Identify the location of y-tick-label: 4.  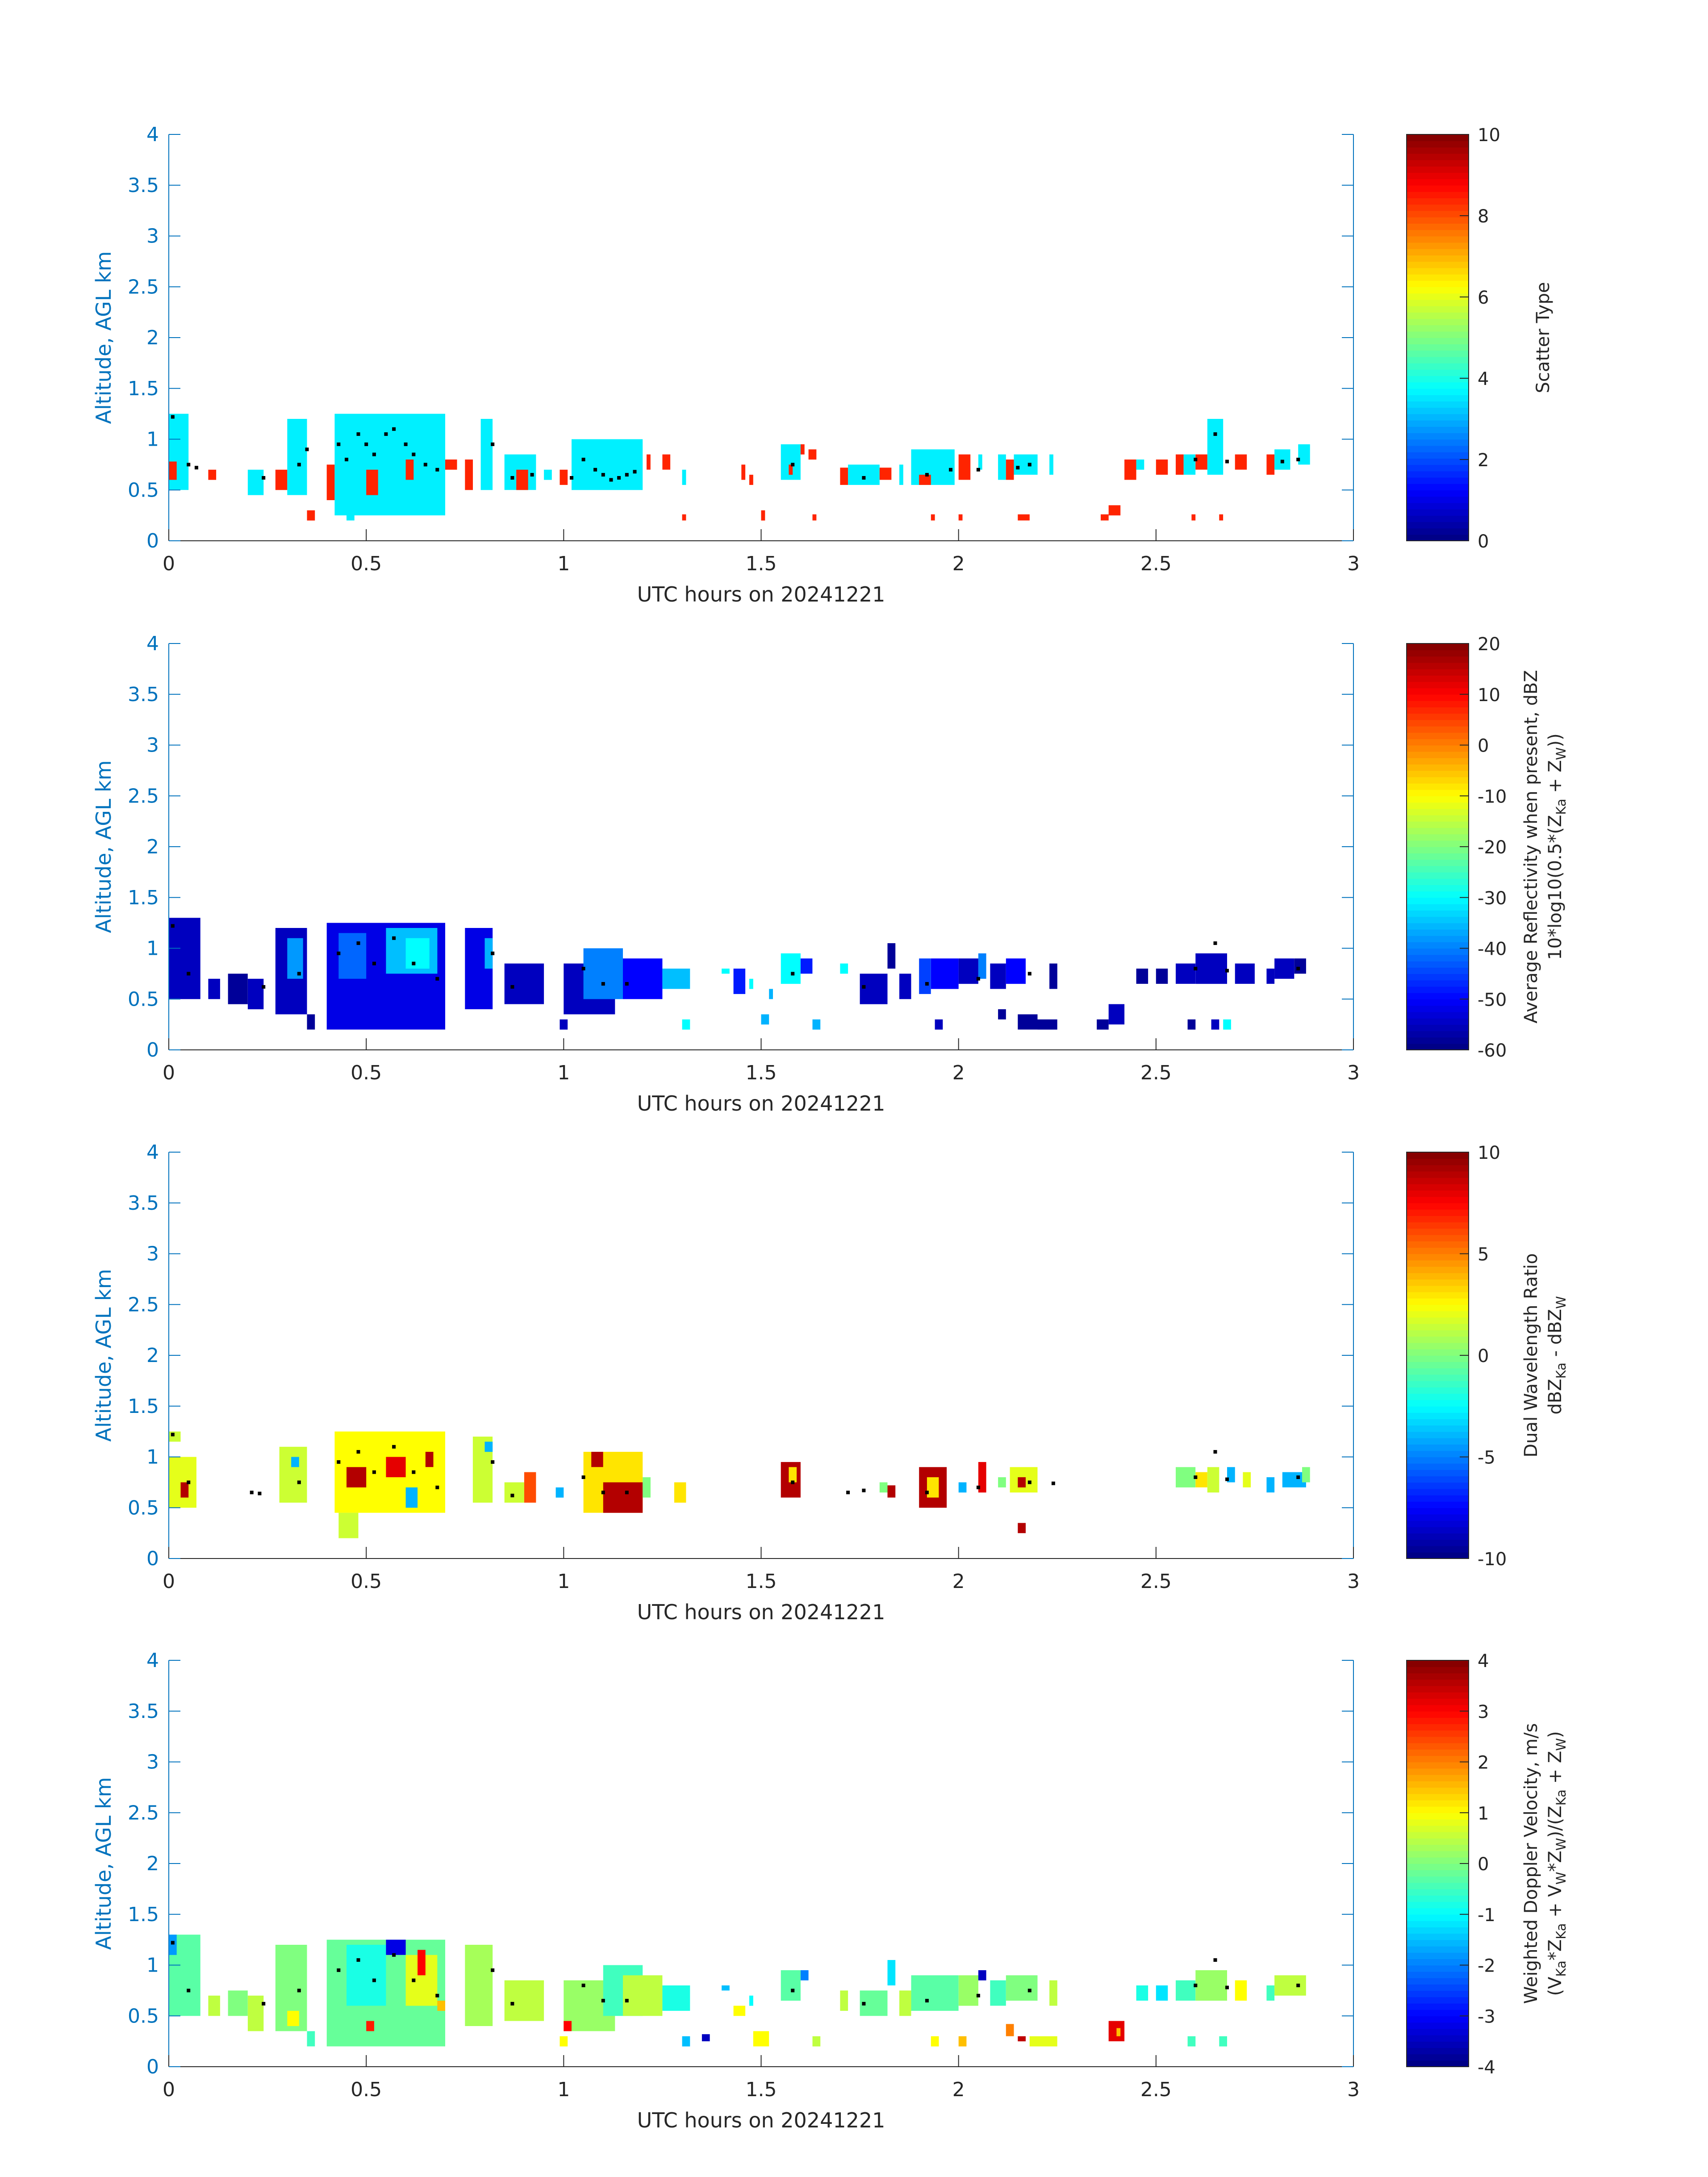
(152, 134).